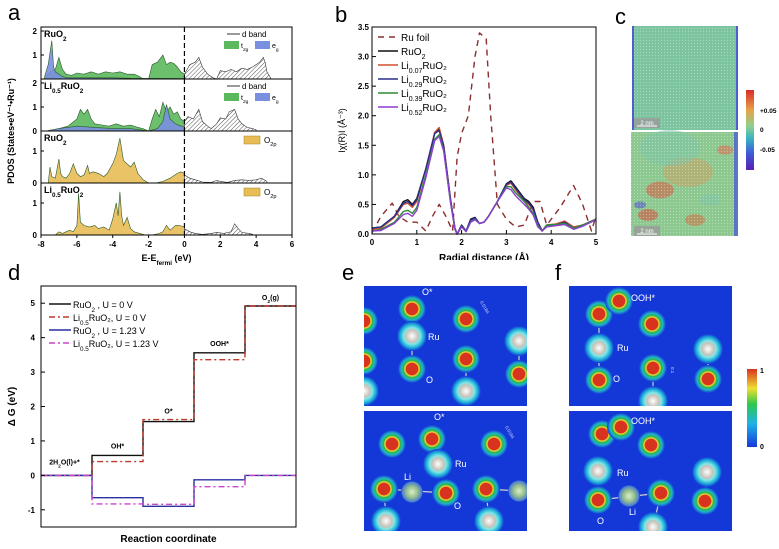 The width and height of the screenshot is (779, 549). What do you see at coordinates (119, 213) in the screenshot?
I see `pdos-area-o2p` at bounding box center [119, 213].